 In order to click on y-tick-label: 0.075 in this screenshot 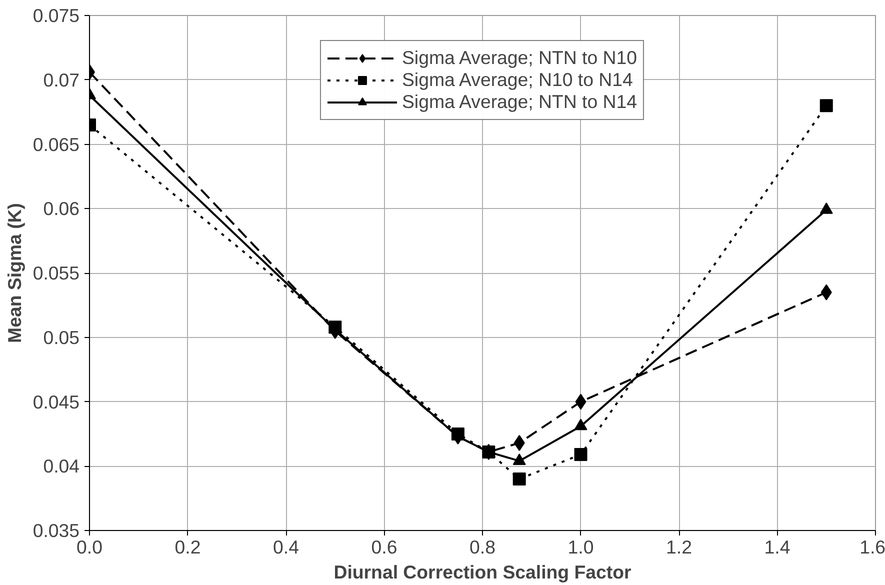, I will do `click(56, 15)`.